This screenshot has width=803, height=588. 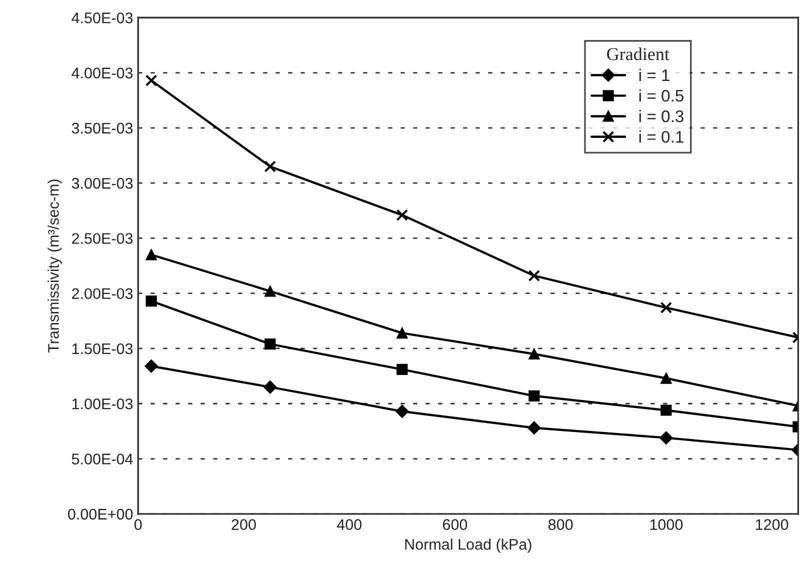 I want to click on y-tick-label: 4.00E-03, so click(x=102, y=73).